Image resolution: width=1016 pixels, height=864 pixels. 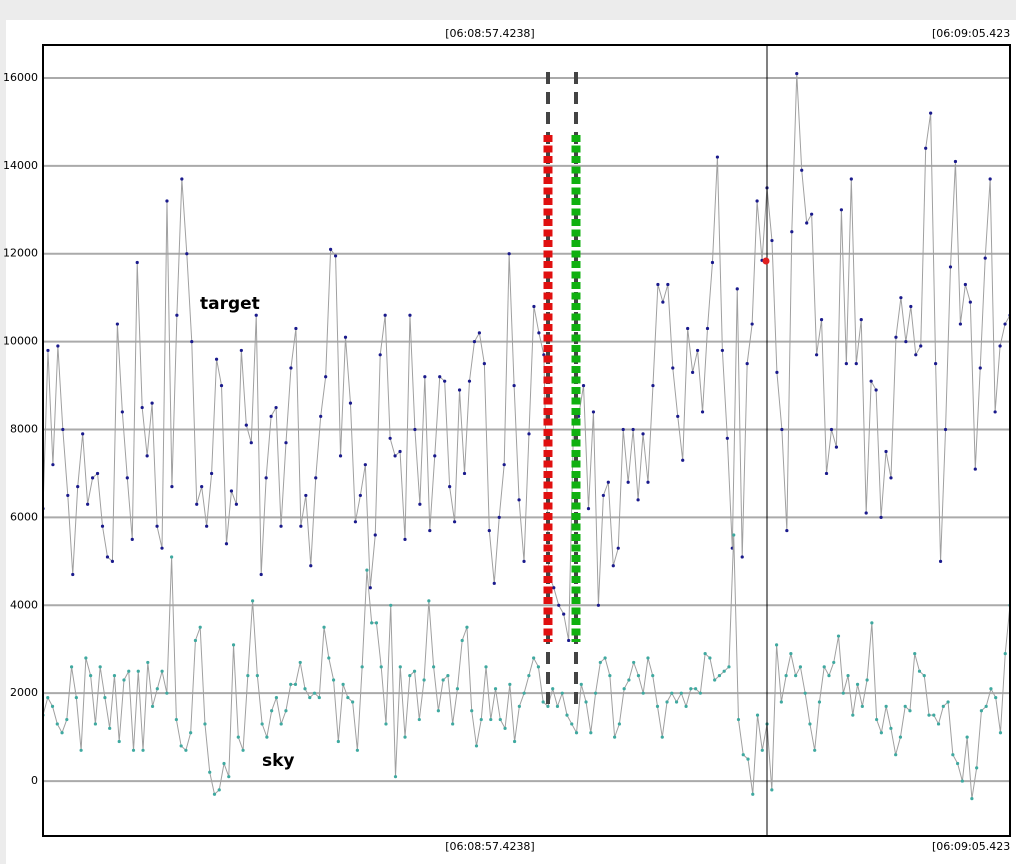 What do you see at coordinates (20, 165) in the screenshot?
I see `y-tick-label: 14000` at bounding box center [20, 165].